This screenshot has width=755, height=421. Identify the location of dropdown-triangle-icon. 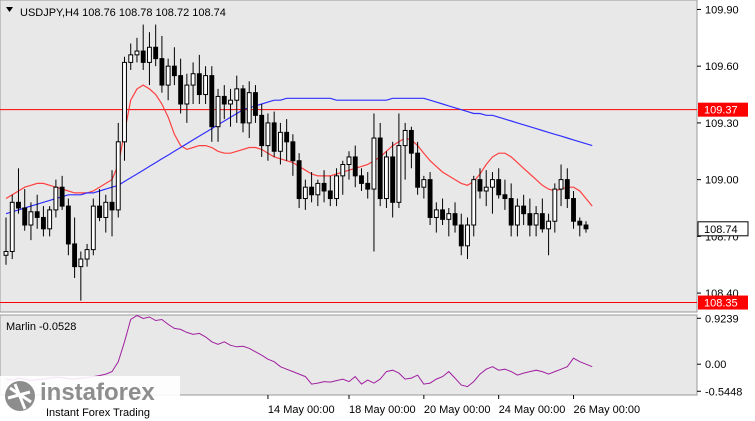
(9, 9).